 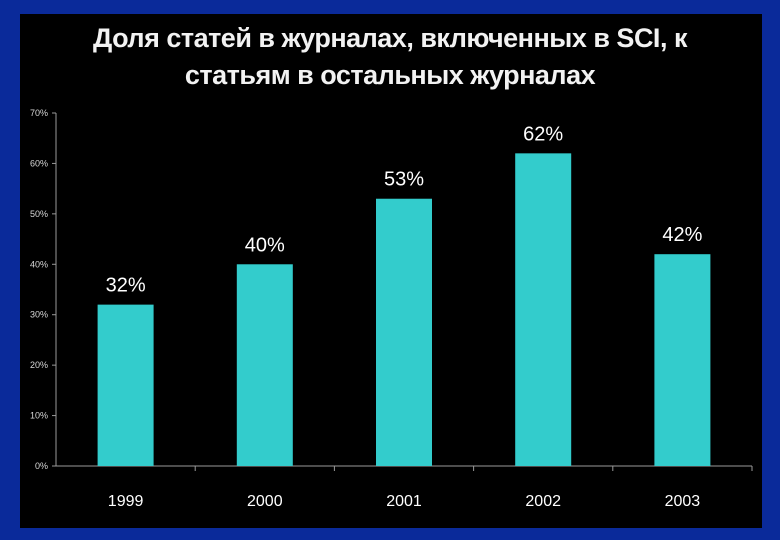 What do you see at coordinates (39, 113) in the screenshot?
I see `y-tick-label: 70%` at bounding box center [39, 113].